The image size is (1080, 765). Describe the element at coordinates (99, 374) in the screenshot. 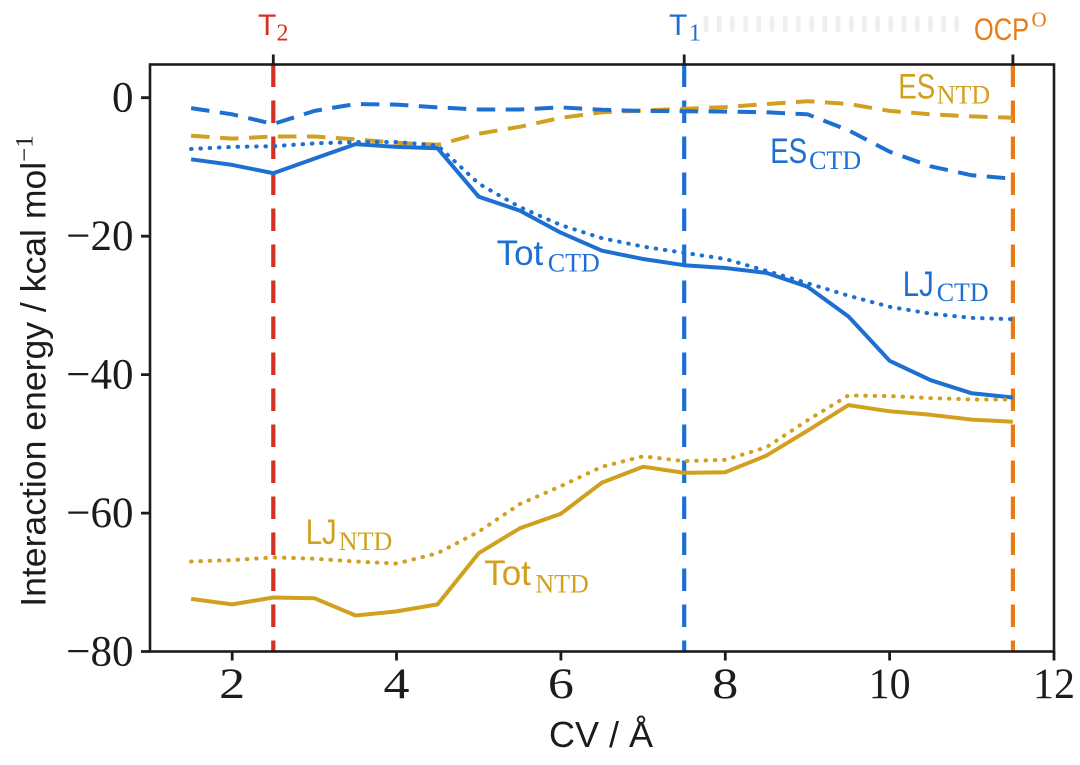

I see `svg-text: −40` at that location.